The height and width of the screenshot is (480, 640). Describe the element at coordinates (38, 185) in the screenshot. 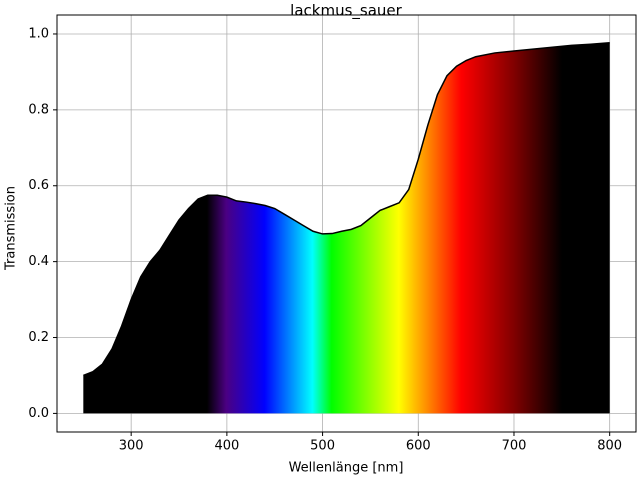

I see `y-tick-label: 0.6` at that location.